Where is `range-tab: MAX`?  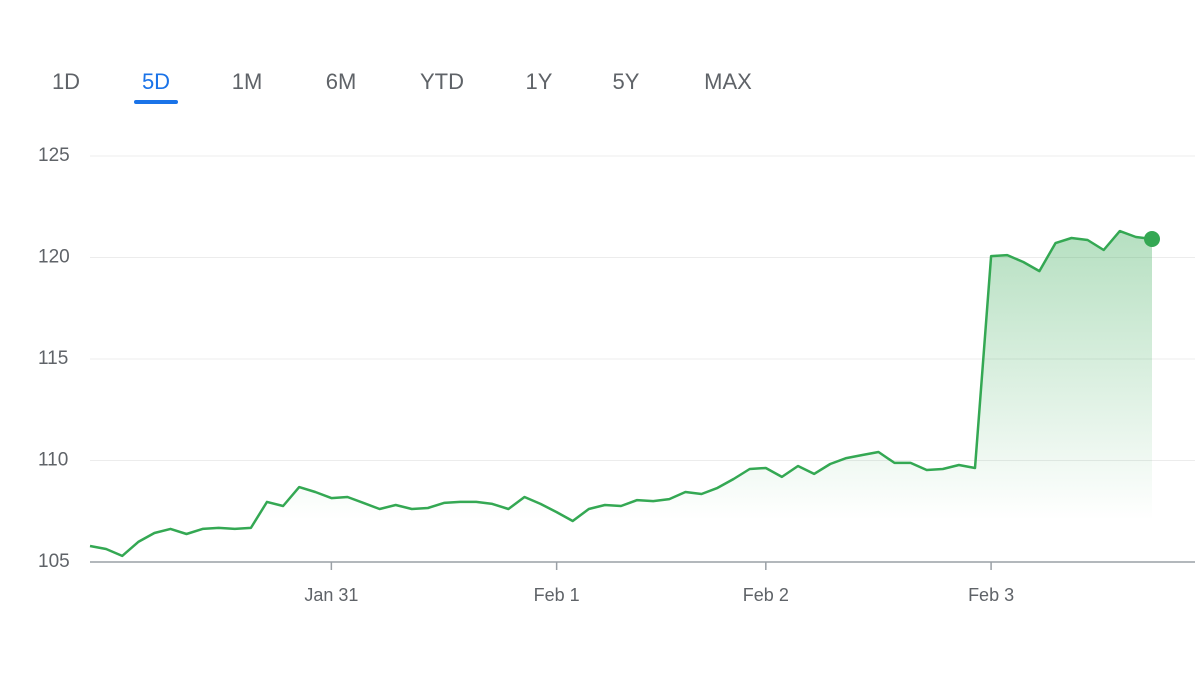 range-tab: MAX is located at coordinates (728, 81).